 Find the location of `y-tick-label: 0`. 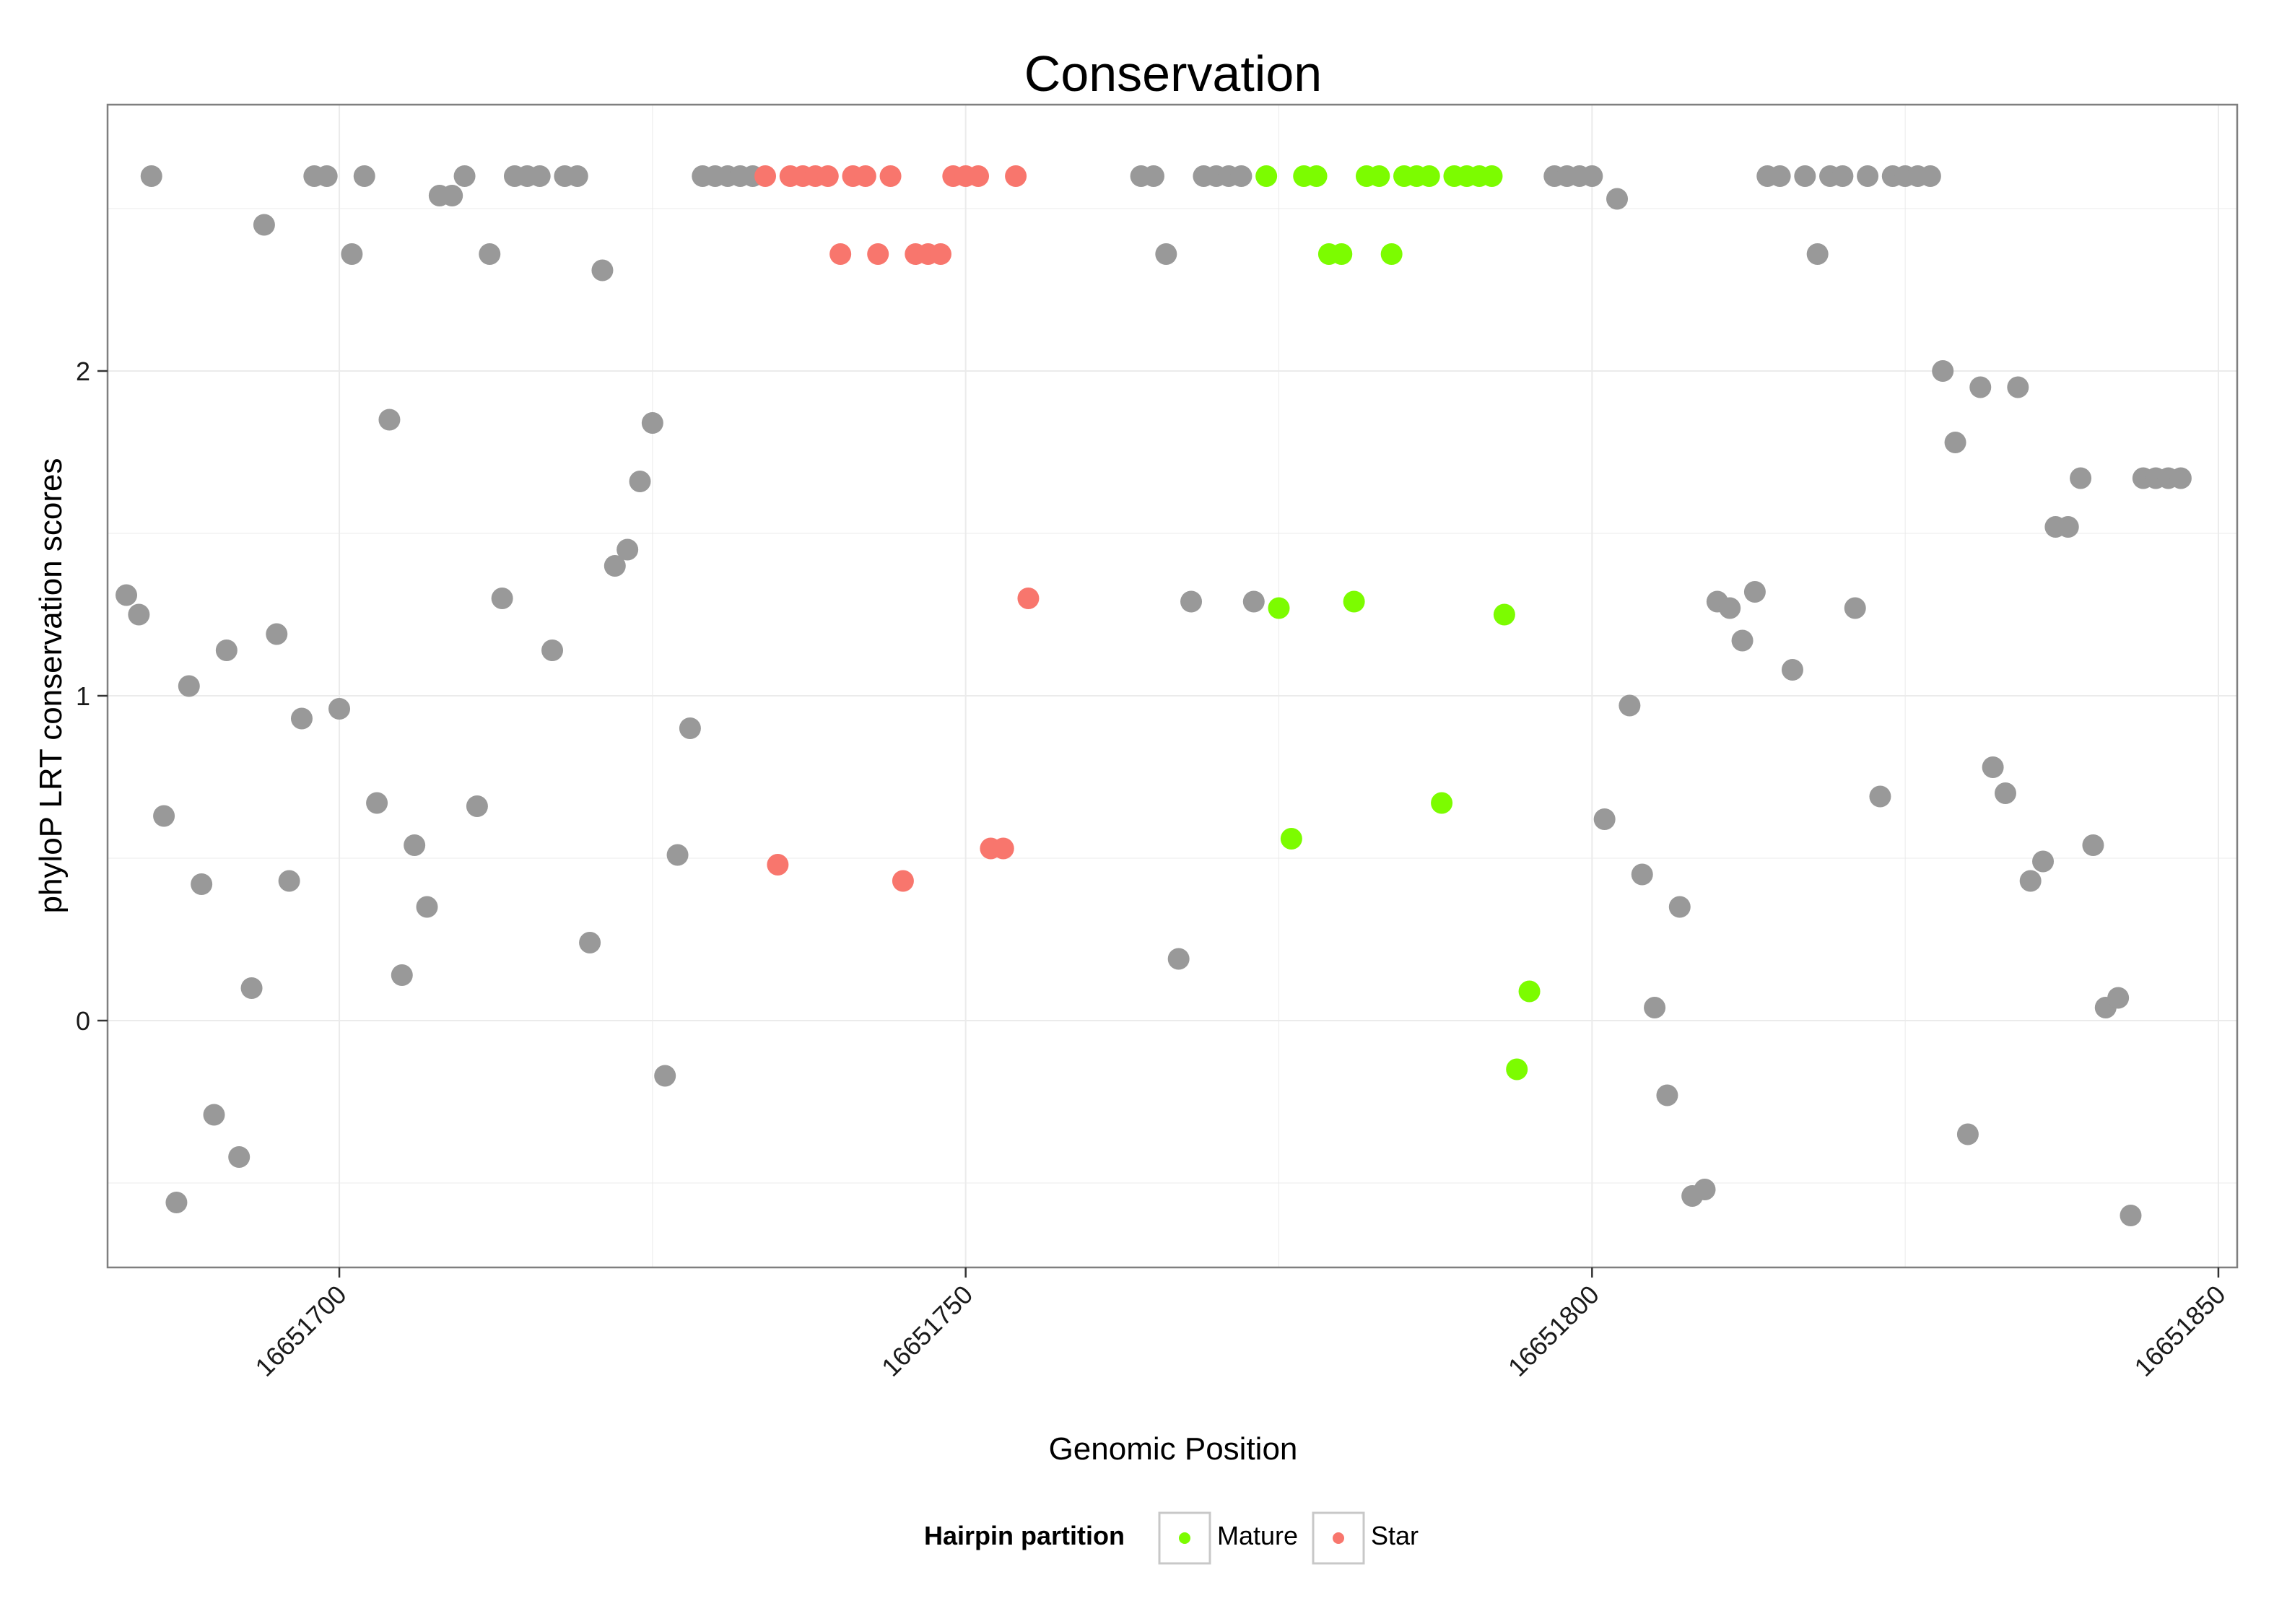

y-tick-label: 0 is located at coordinates (83, 1021).